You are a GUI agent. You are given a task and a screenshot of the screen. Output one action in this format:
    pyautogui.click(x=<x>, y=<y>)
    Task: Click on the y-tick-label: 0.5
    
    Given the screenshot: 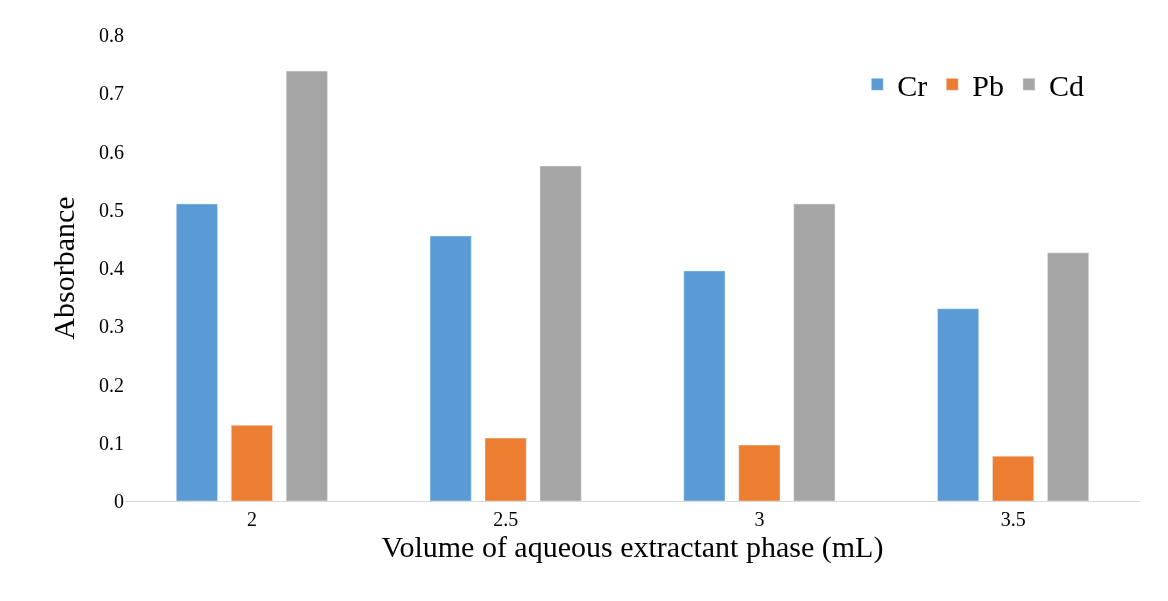 What is the action you would take?
    pyautogui.click(x=111, y=209)
    